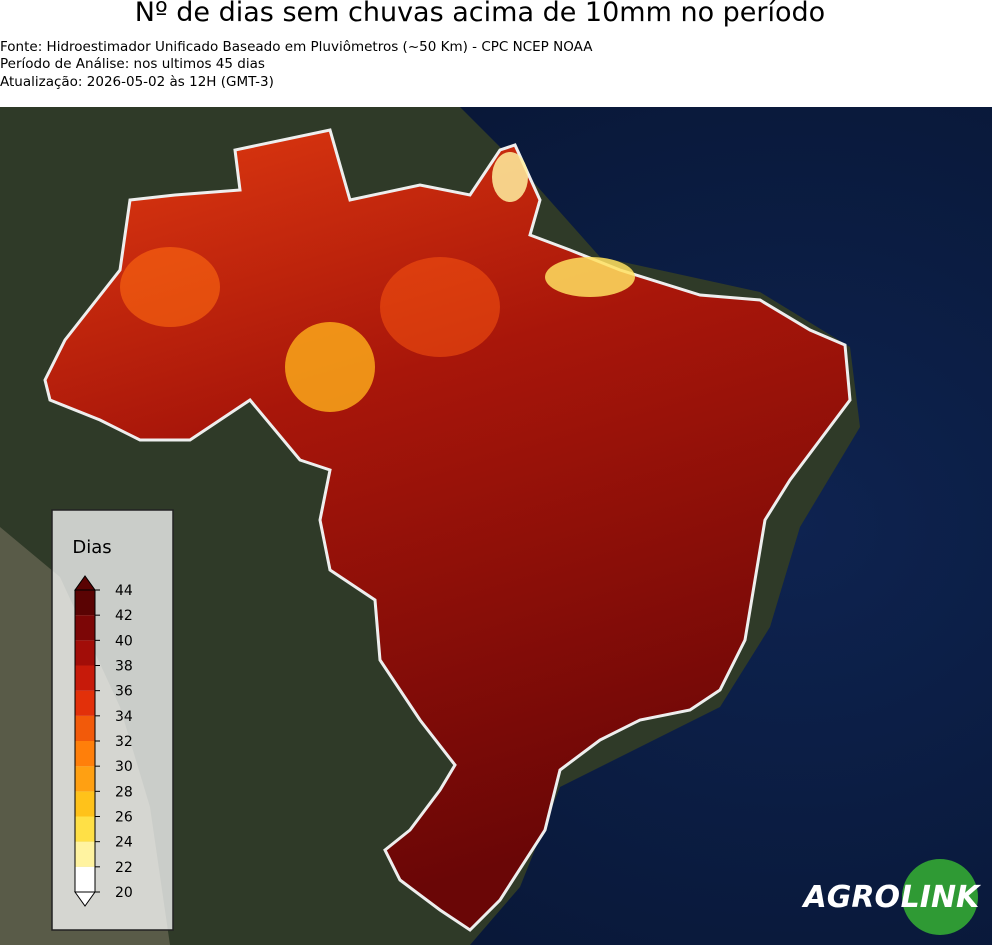 This screenshot has width=992, height=945. I want to click on tick-label: 32, so click(124, 742).